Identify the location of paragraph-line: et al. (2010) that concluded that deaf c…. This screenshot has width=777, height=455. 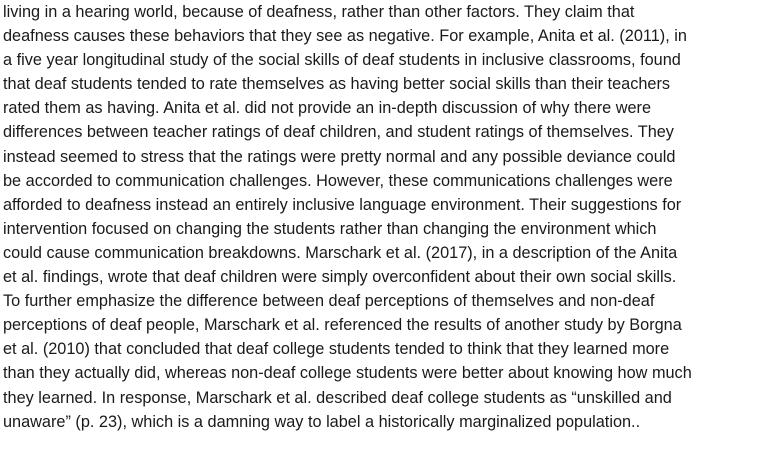
(336, 349).